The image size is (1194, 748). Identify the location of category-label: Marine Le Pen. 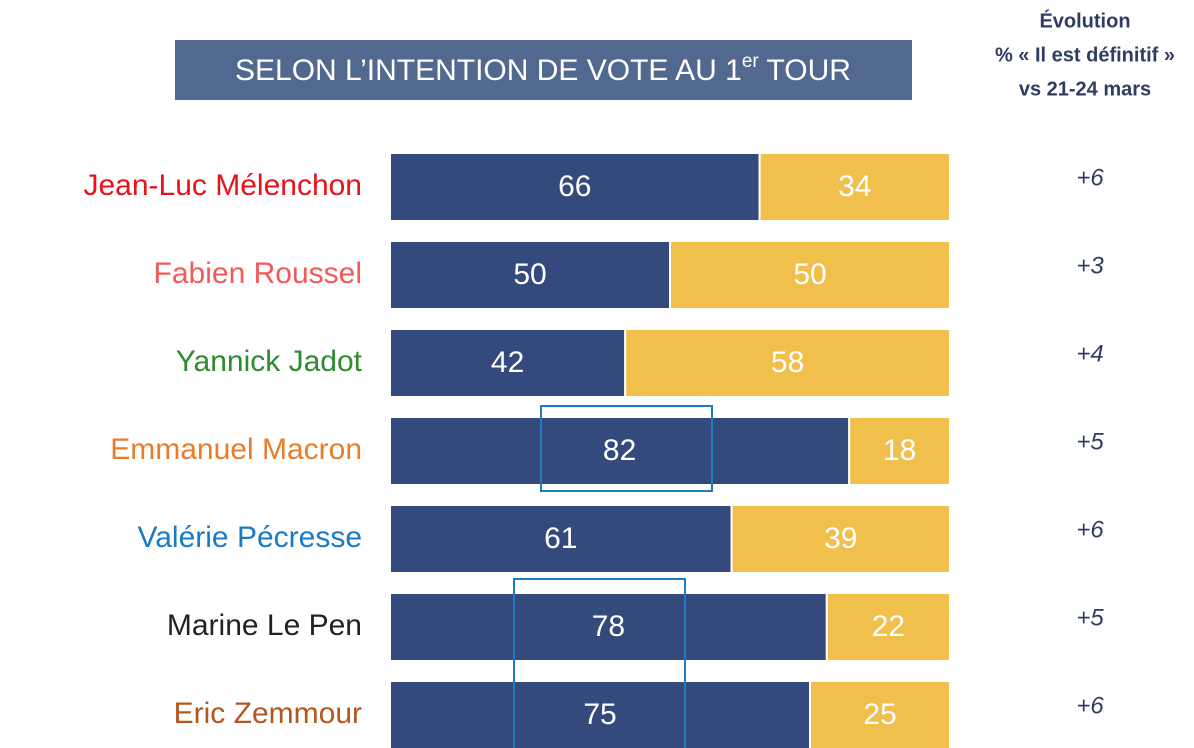
(264, 625).